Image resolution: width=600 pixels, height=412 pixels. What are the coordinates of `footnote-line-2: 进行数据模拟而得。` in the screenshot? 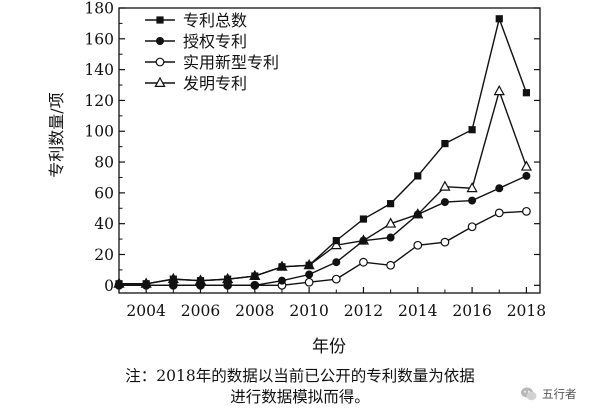 It's located at (300, 397).